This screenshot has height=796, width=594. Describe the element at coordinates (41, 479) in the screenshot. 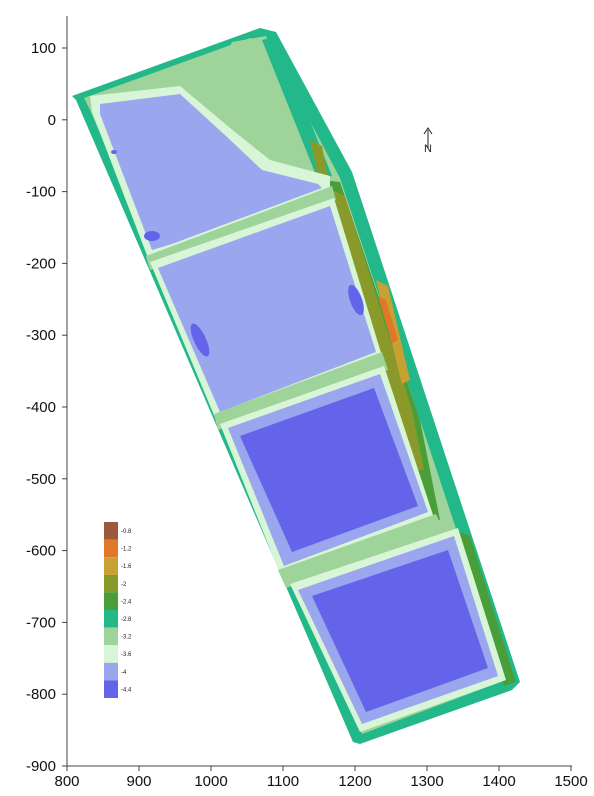

I see `y-tick-label: -500` at that location.